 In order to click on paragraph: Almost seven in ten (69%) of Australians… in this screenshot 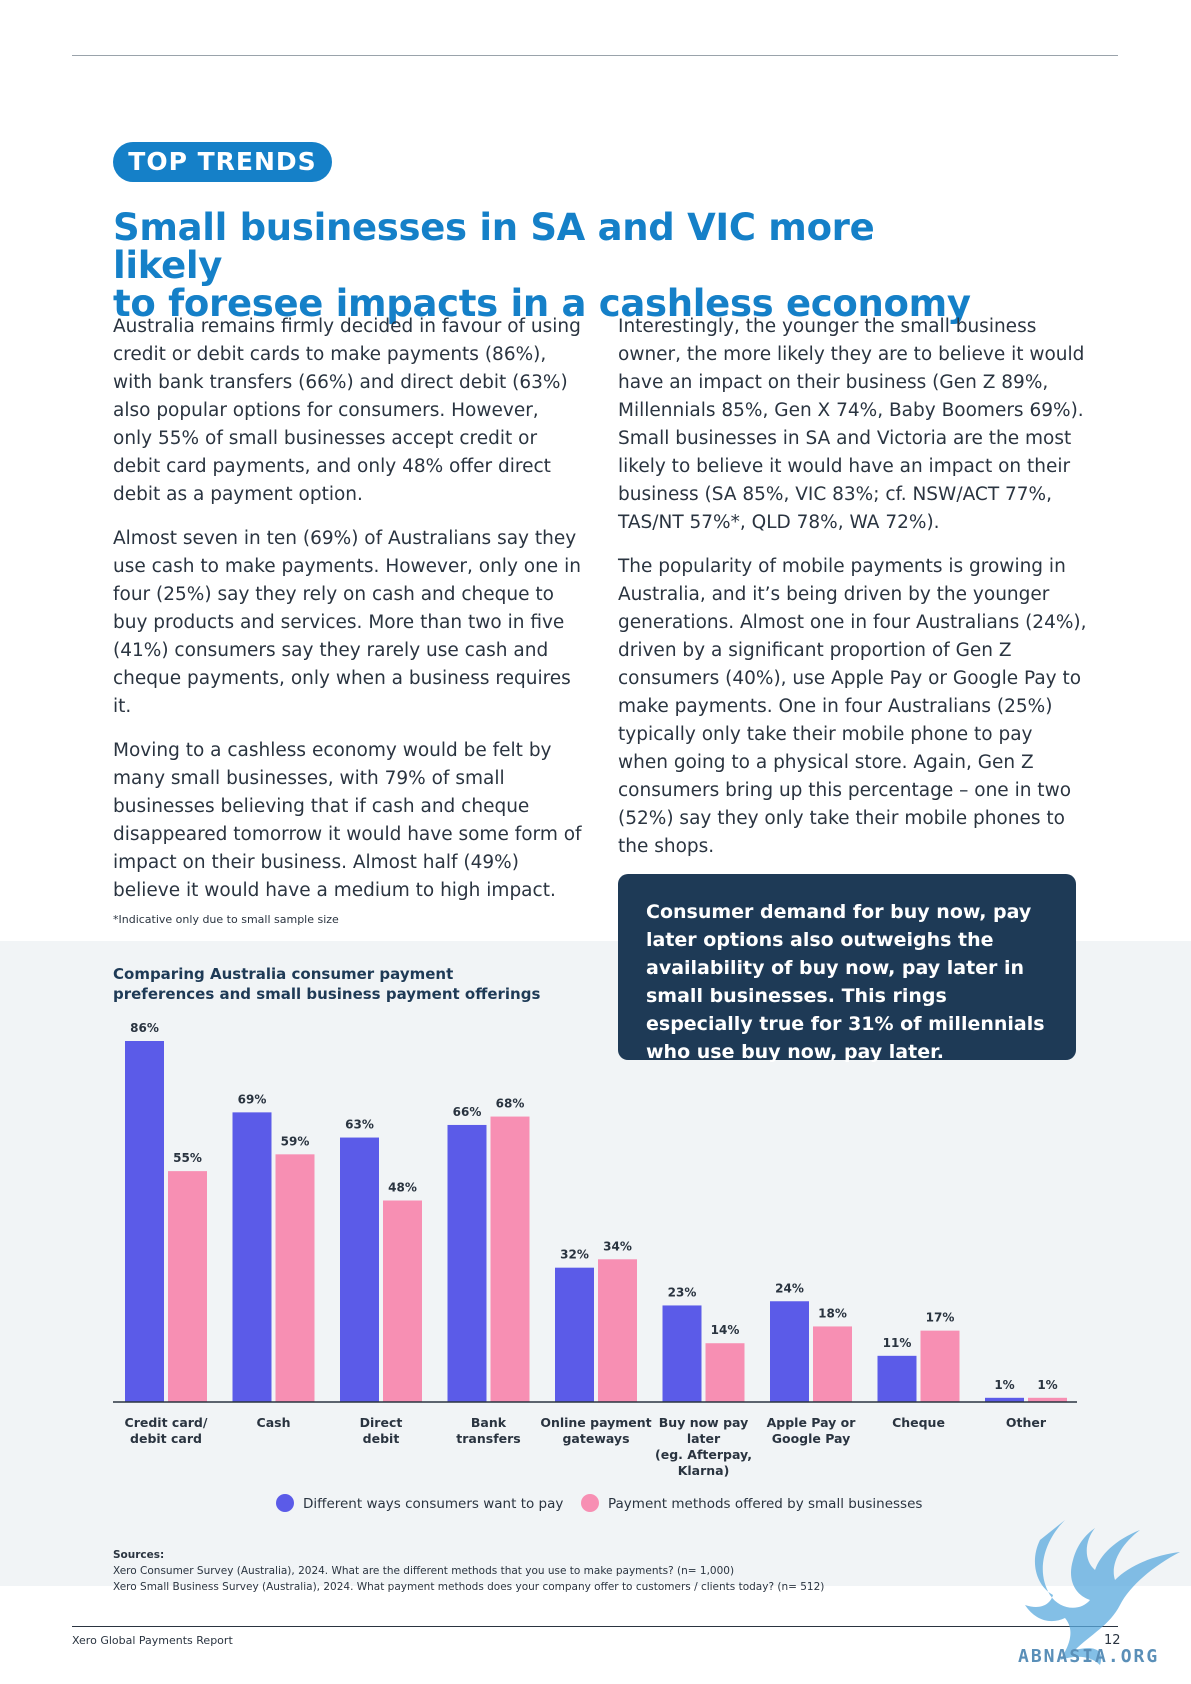, I will do `click(347, 622)`.